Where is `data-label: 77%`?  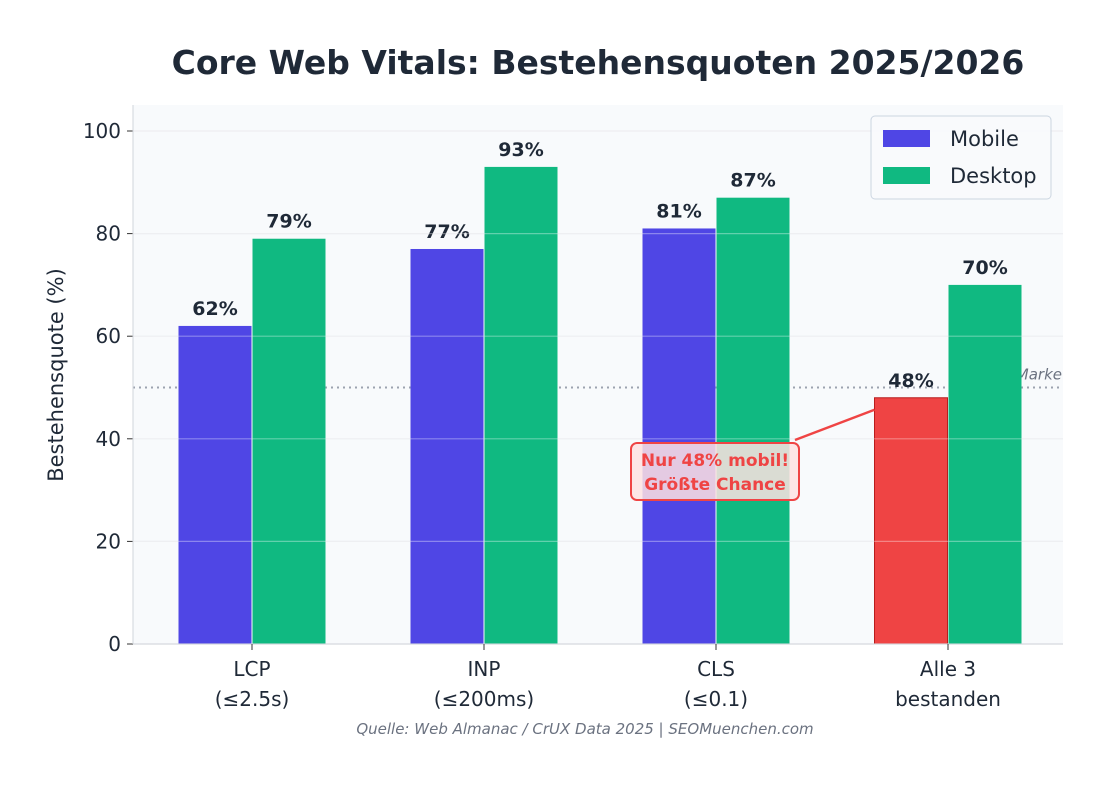
data-label: 77% is located at coordinates (446, 232).